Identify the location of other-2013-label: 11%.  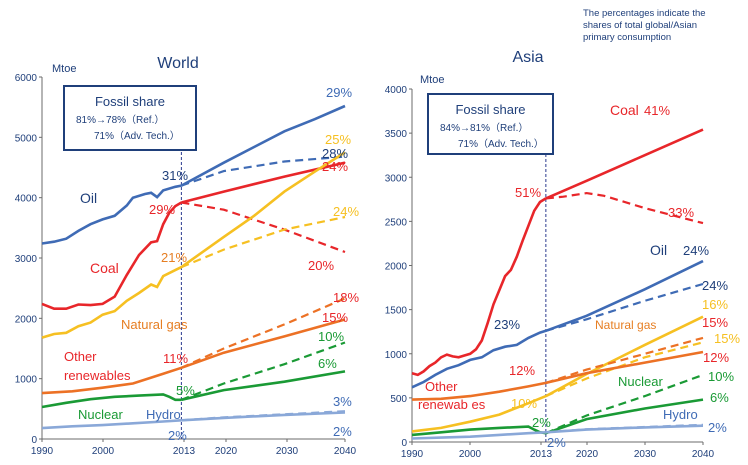
(175, 358).